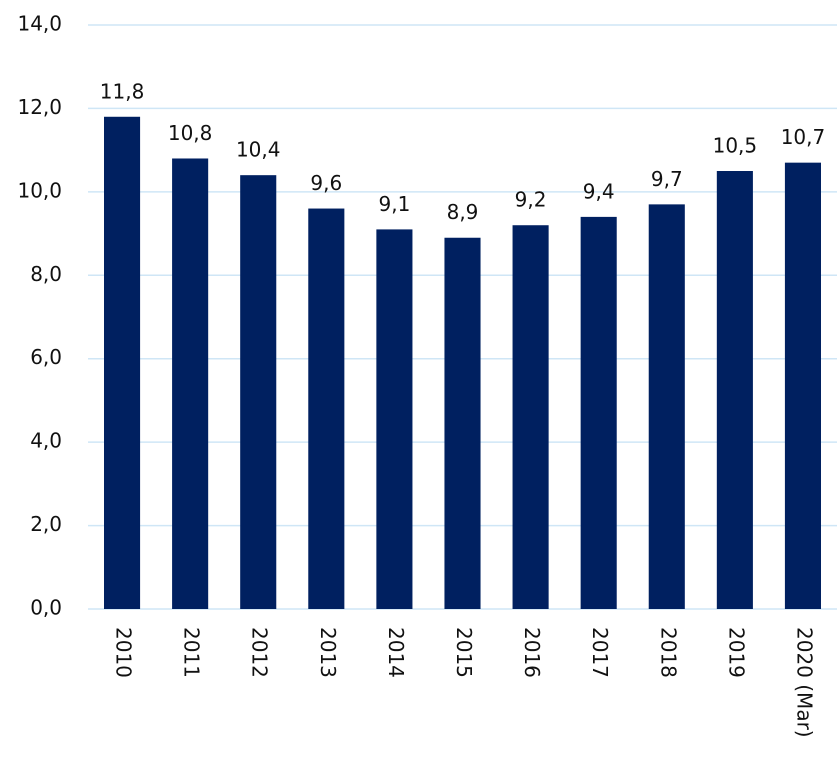  What do you see at coordinates (668, 652) in the screenshot?
I see `x-tick-label: 2018` at bounding box center [668, 652].